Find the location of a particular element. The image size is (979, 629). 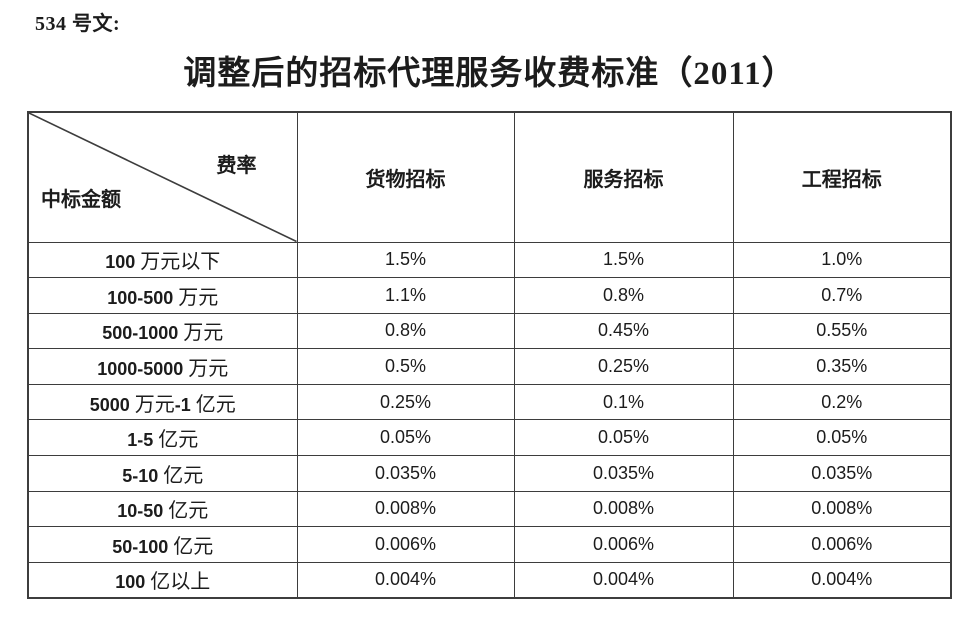

rate-cell: 1.1% is located at coordinates (405, 295).